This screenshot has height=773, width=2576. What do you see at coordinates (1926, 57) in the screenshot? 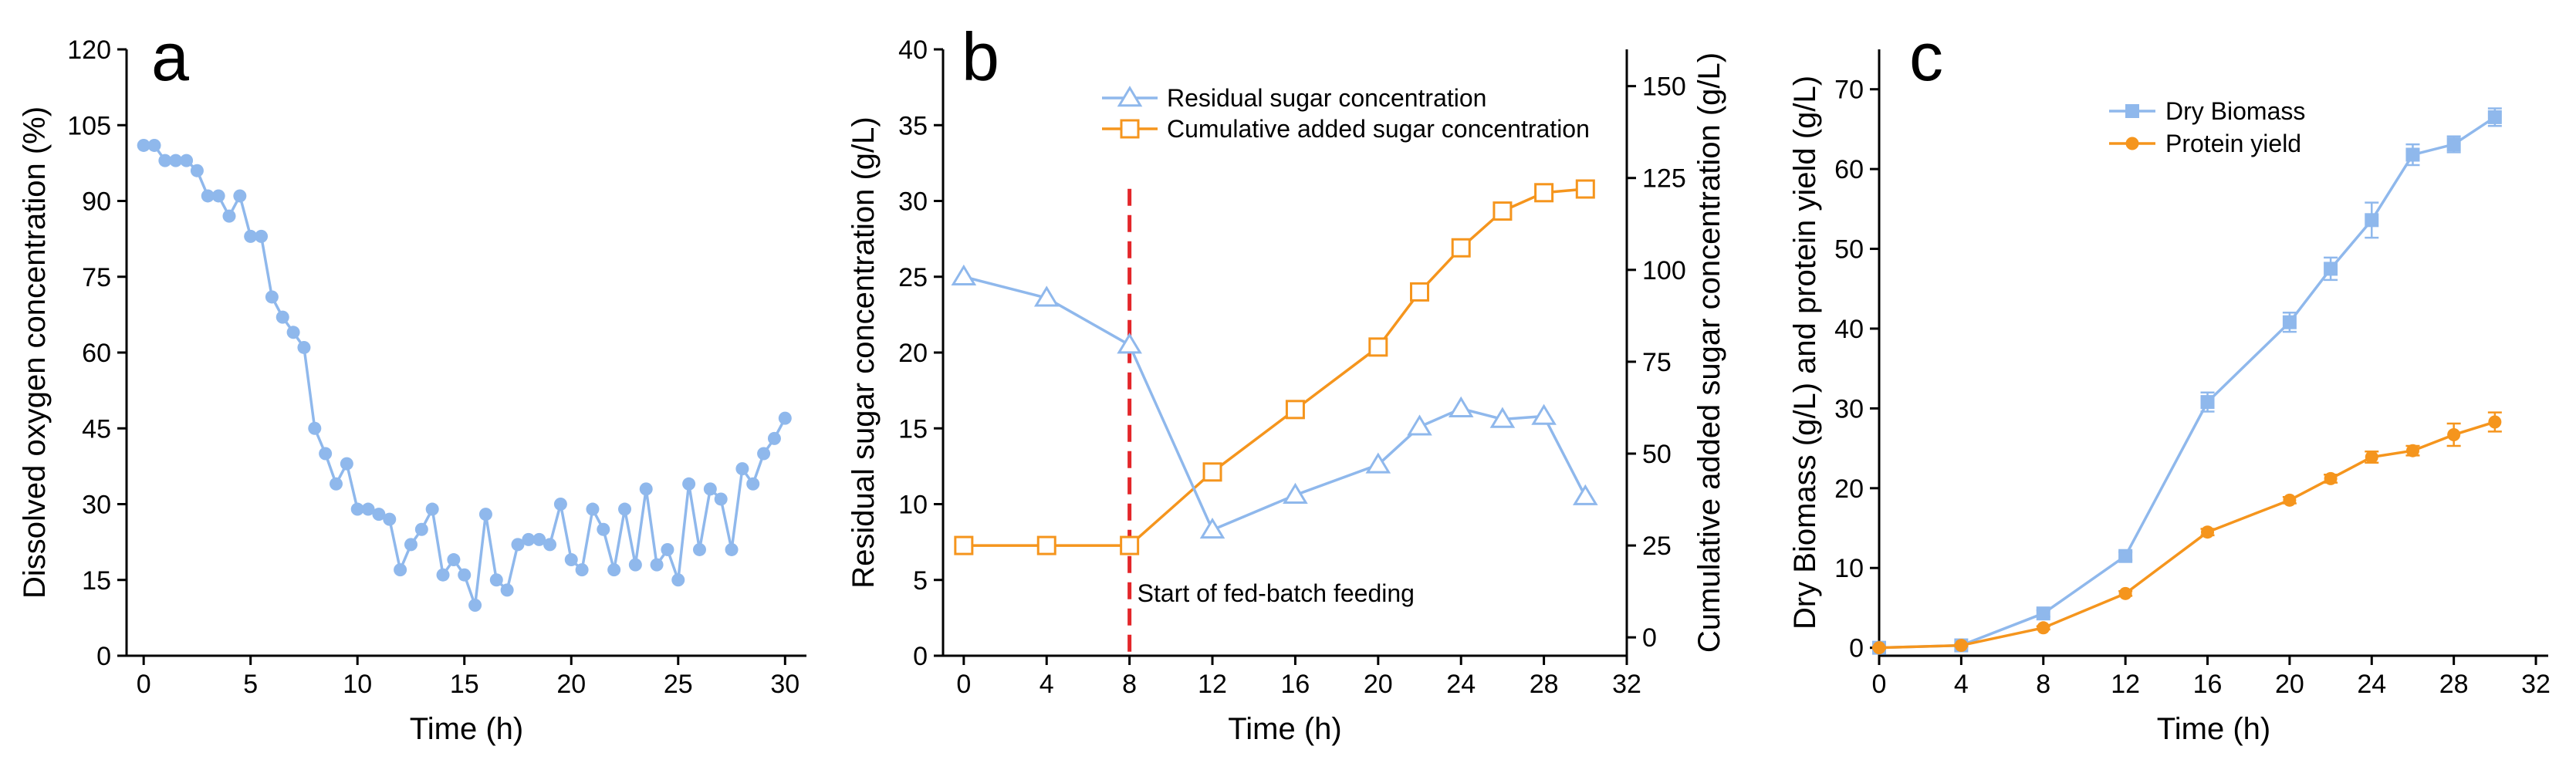
I see `panel-letter-c: c` at bounding box center [1926, 57].